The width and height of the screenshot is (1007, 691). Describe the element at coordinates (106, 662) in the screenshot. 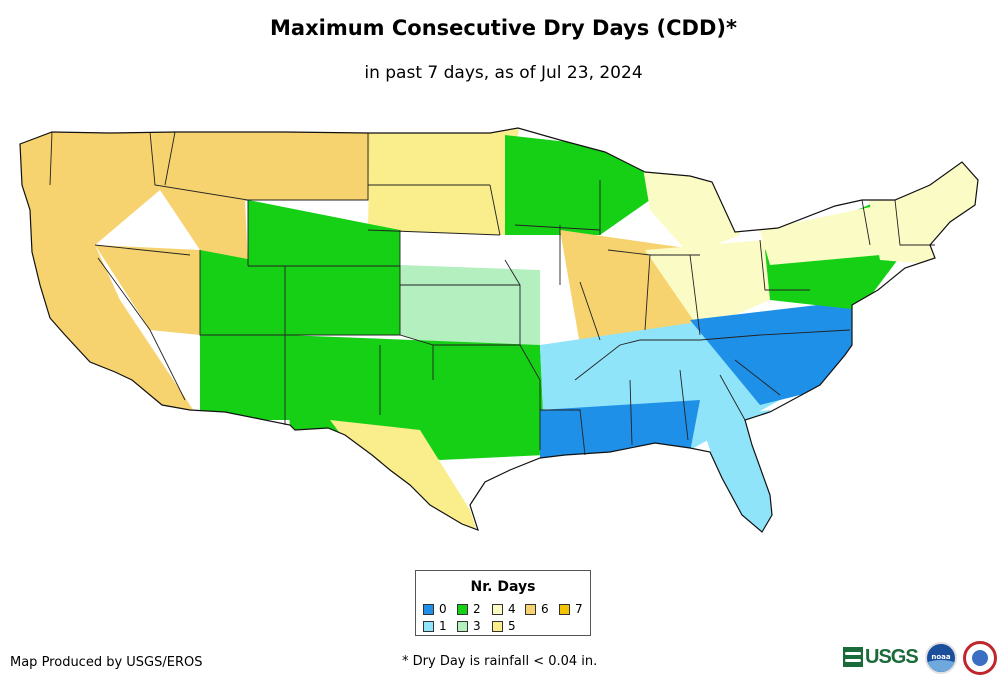

I see `map-credit: Map Produced by USGS/EROS` at that location.